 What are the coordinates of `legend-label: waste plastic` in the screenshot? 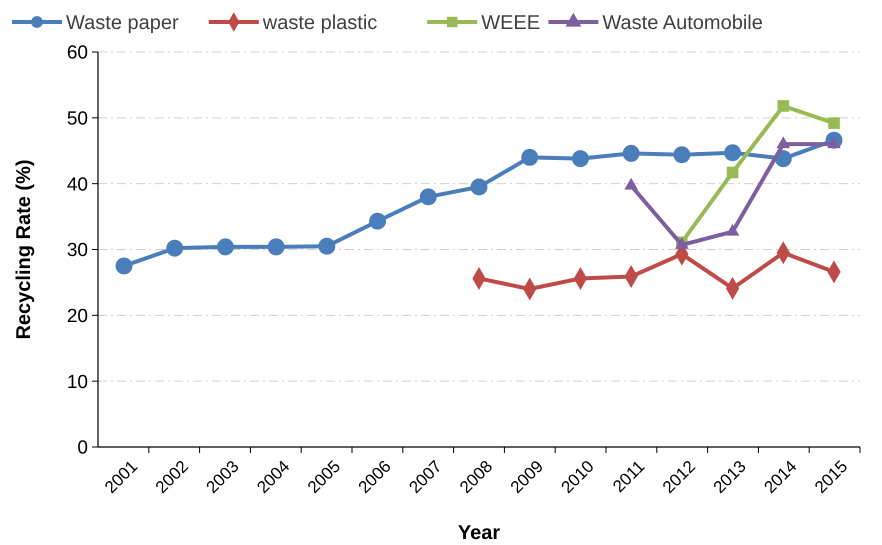 It's located at (320, 23).